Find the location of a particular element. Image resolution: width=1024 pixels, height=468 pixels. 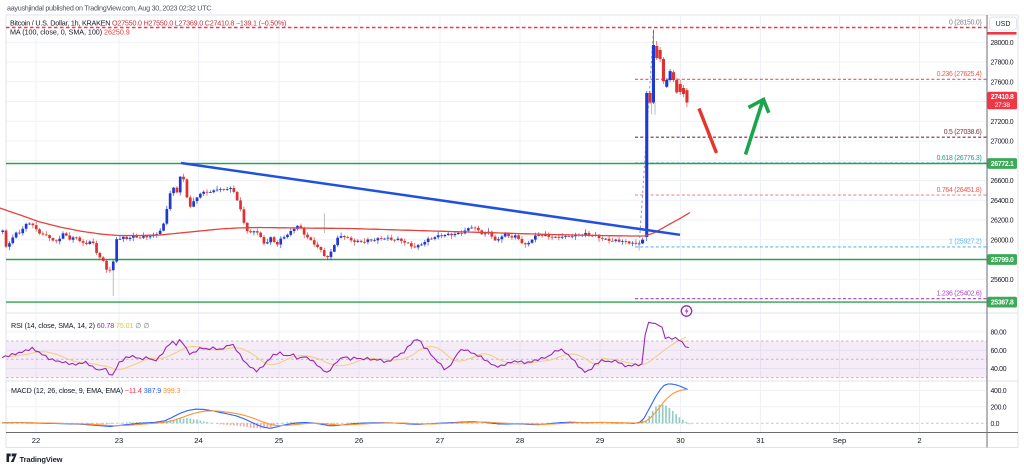

svg-text: 26600.0 is located at coordinates (1002, 181).